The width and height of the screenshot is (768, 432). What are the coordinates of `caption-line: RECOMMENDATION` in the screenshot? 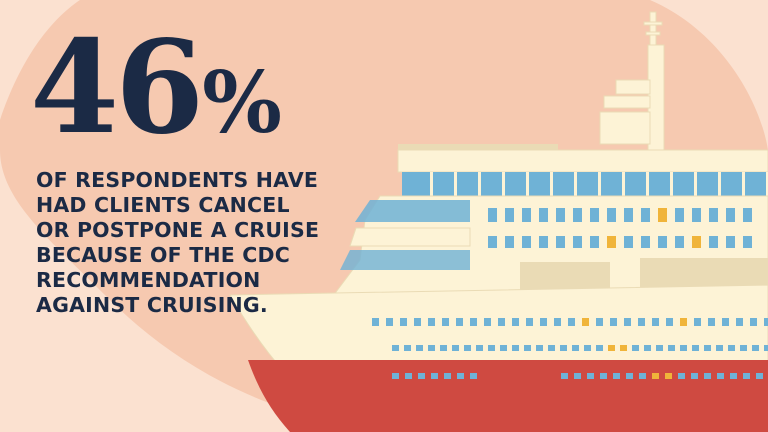 It's located at (148, 280).